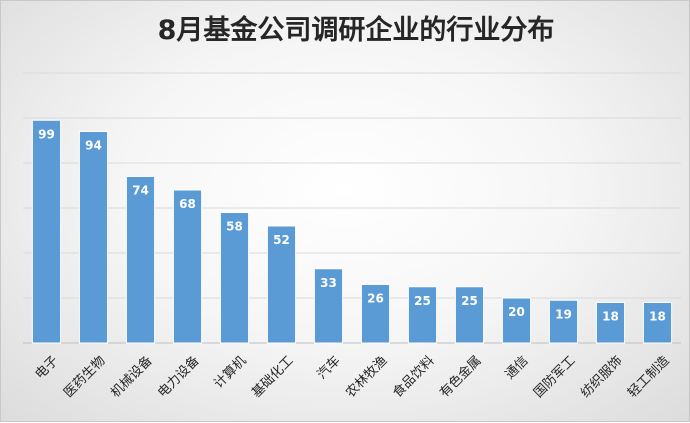 This screenshot has width=690, height=423. I want to click on data-label-2: 94, so click(93, 146).